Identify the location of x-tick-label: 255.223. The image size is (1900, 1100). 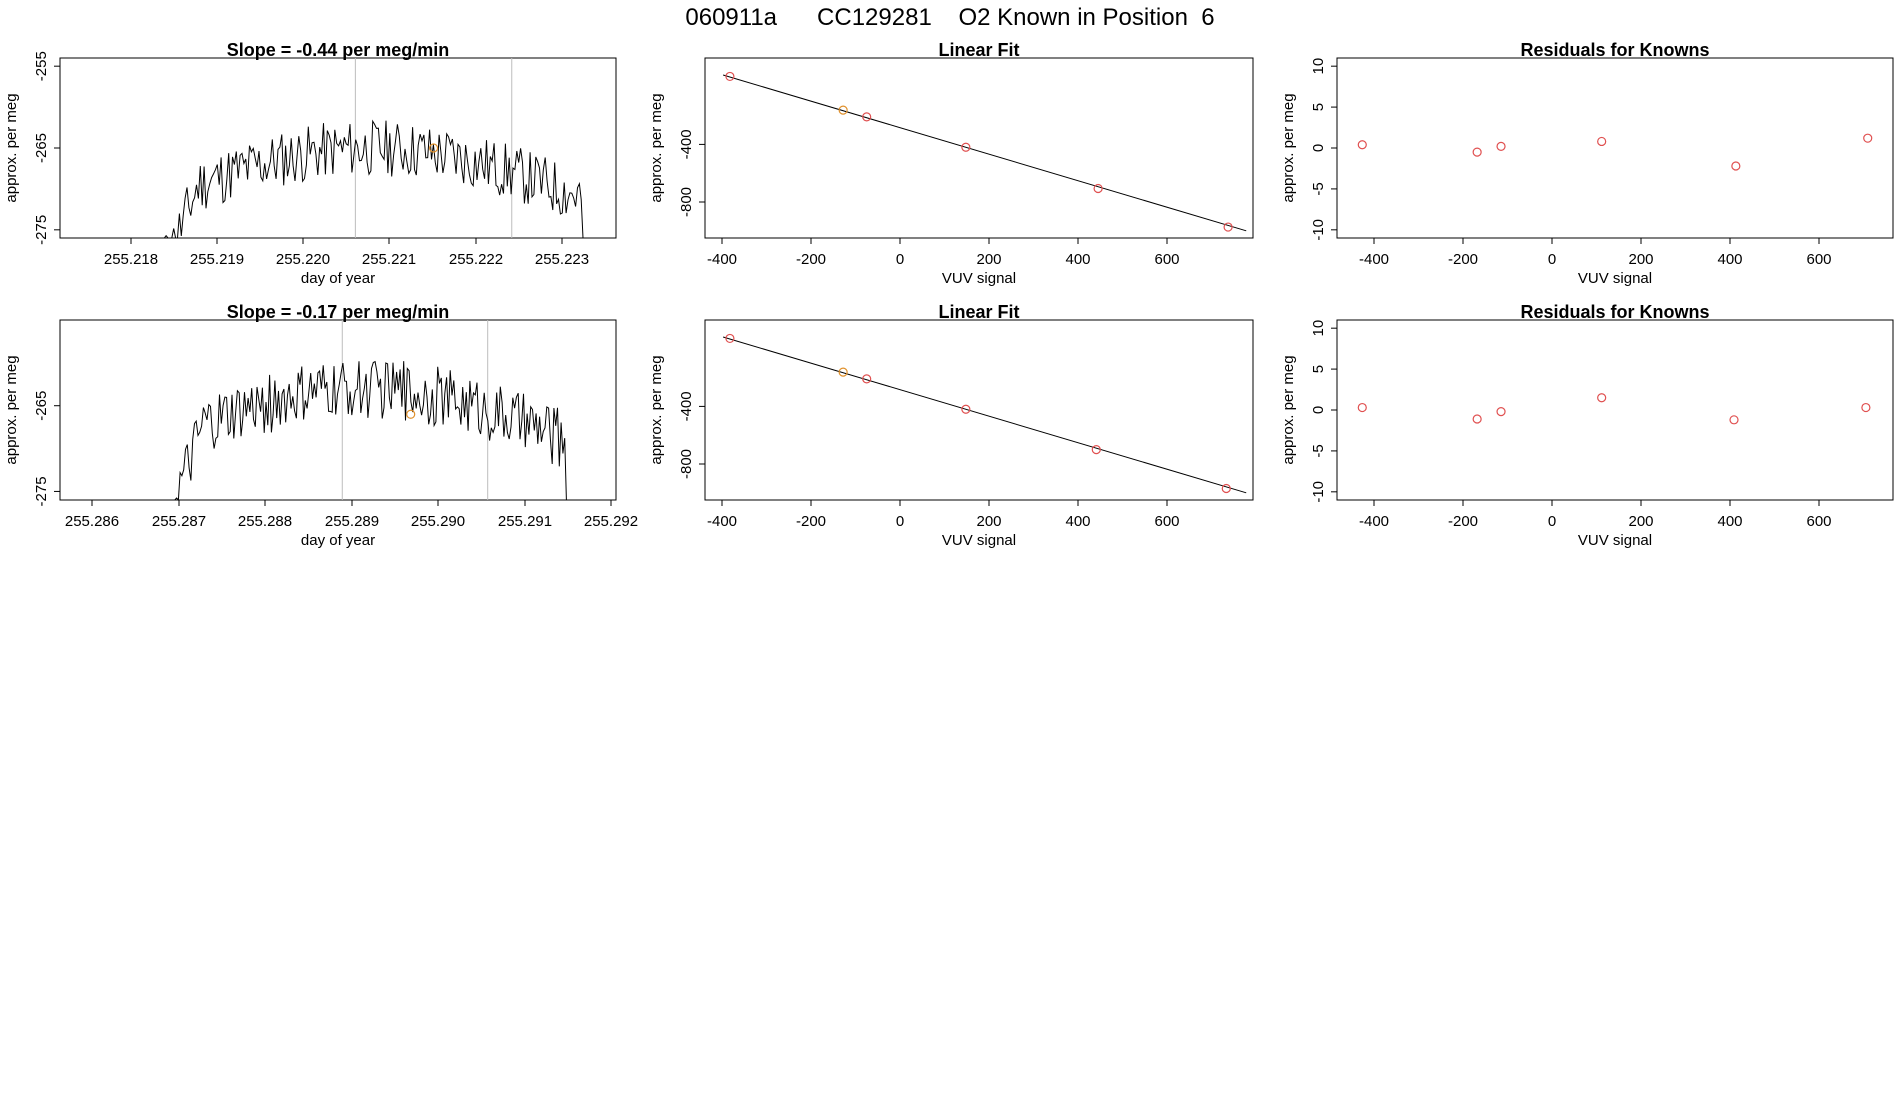
(562, 259).